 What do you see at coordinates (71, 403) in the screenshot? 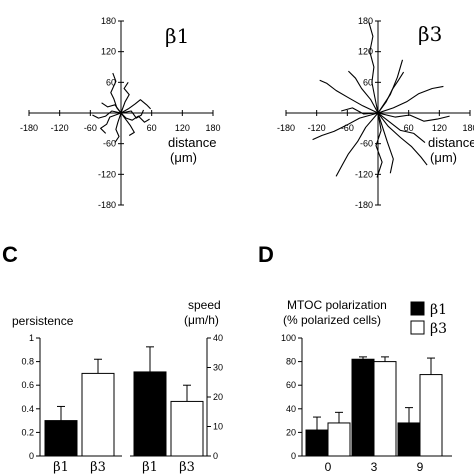
I see `persistence-chart: 0 0.2 0.4 0.6 0.8 1 β1 β3` at bounding box center [71, 403].